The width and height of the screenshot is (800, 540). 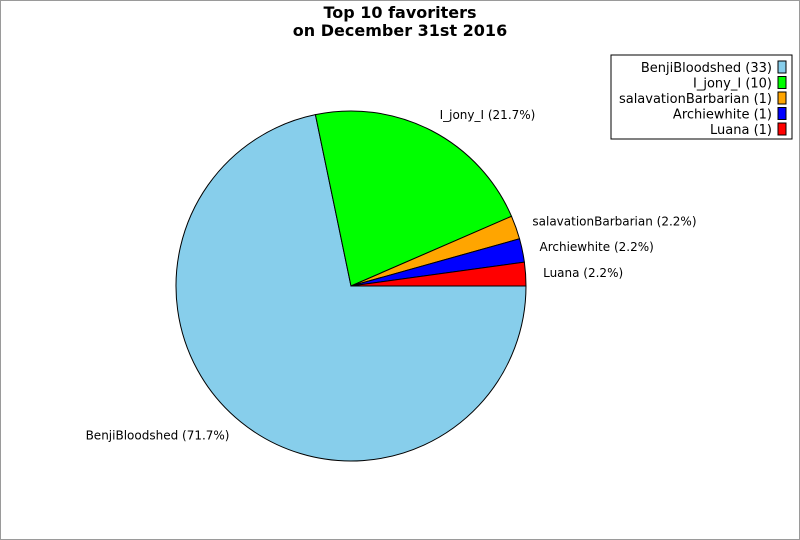 I want to click on slice-label-luana: Luana (2.2%), so click(x=583, y=273).